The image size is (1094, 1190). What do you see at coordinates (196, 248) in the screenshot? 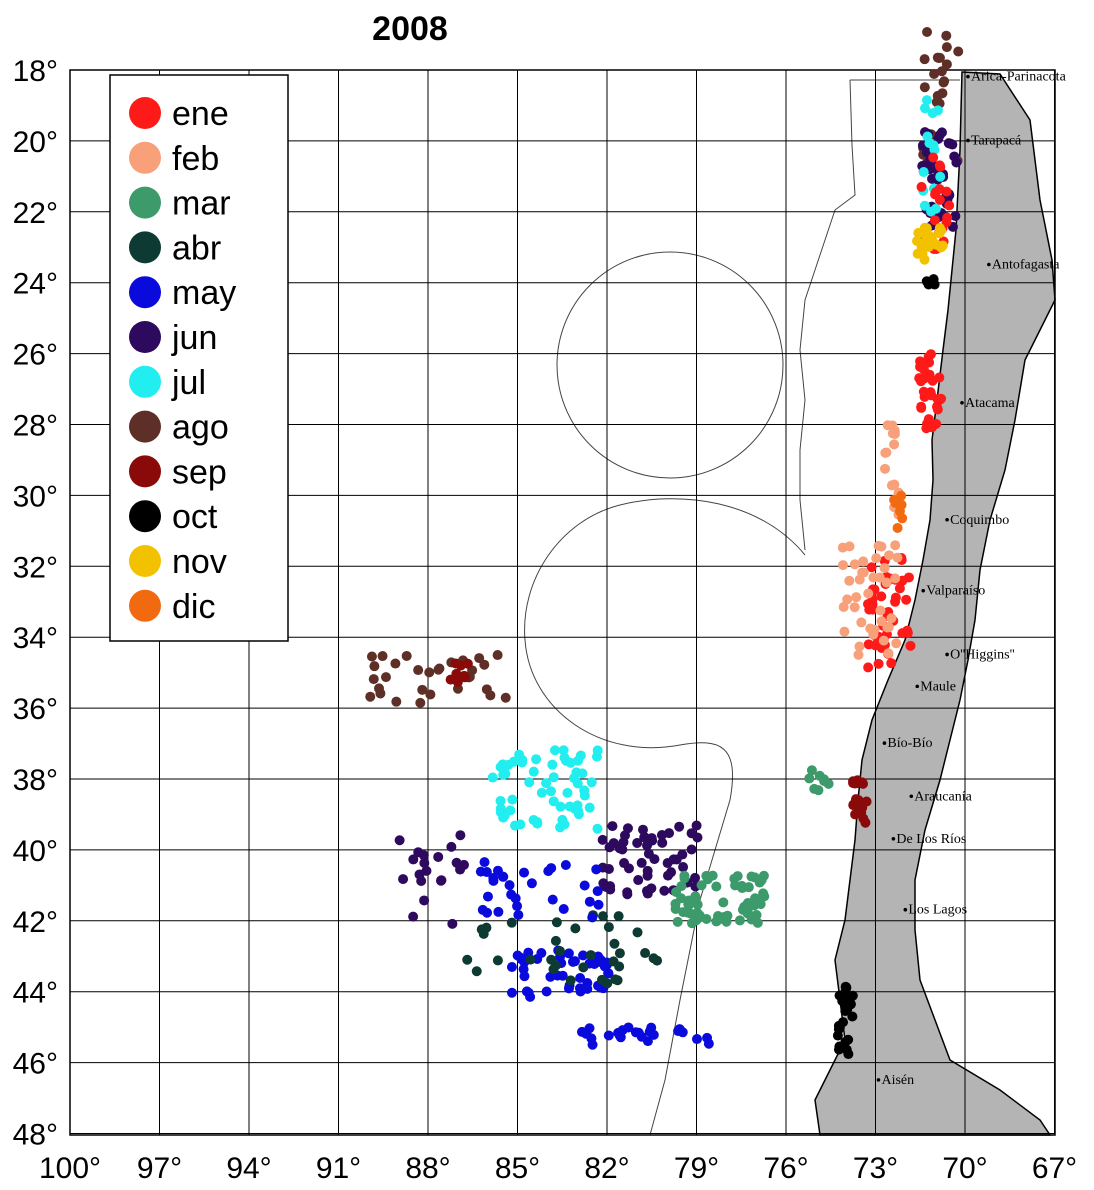
I see `legend-label-abr: abr` at bounding box center [196, 248].